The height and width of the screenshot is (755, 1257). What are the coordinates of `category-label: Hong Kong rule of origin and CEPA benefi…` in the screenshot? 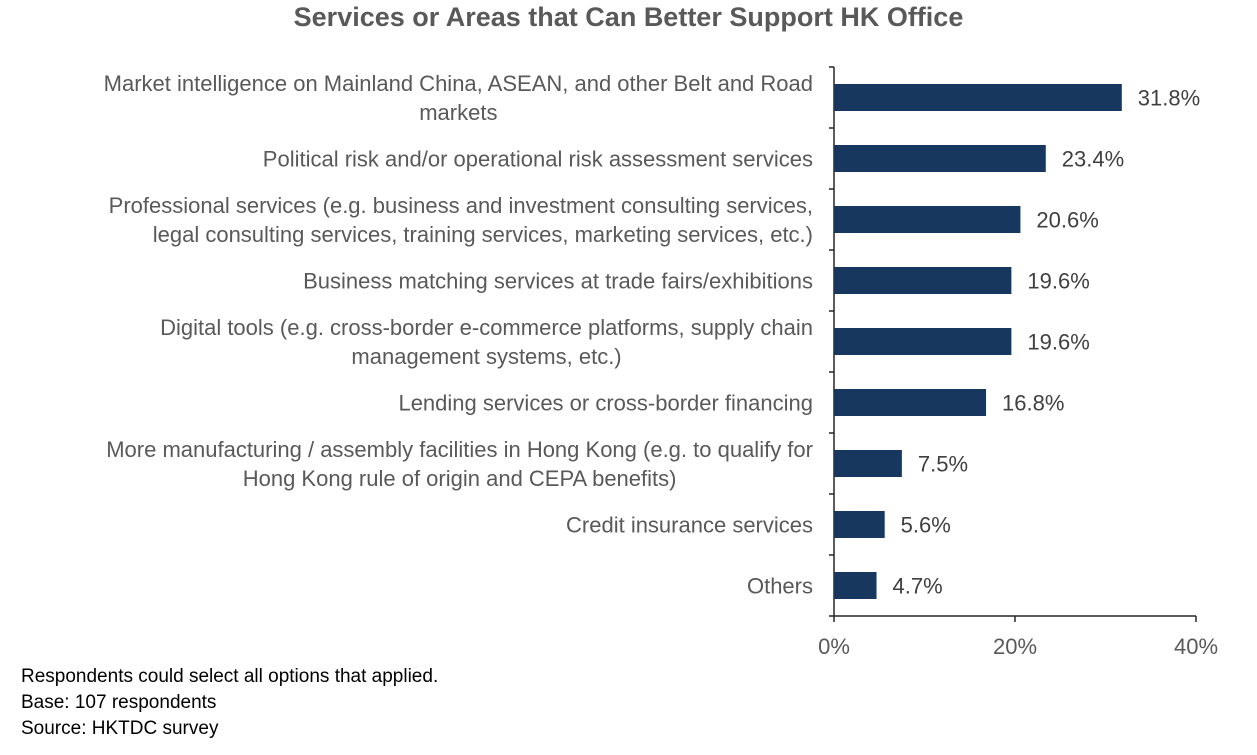 It's located at (460, 478).